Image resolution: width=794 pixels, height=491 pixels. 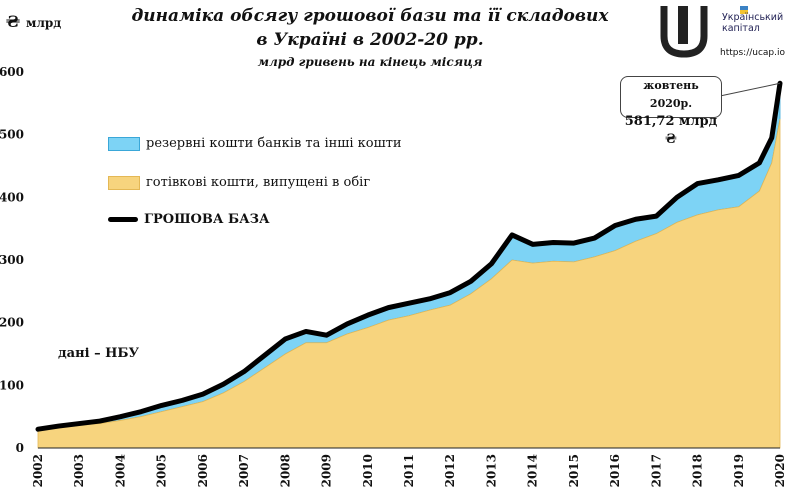 I want to click on legend-item-reserves: резервні кошти банків та інші кошти, so click(x=255, y=143).